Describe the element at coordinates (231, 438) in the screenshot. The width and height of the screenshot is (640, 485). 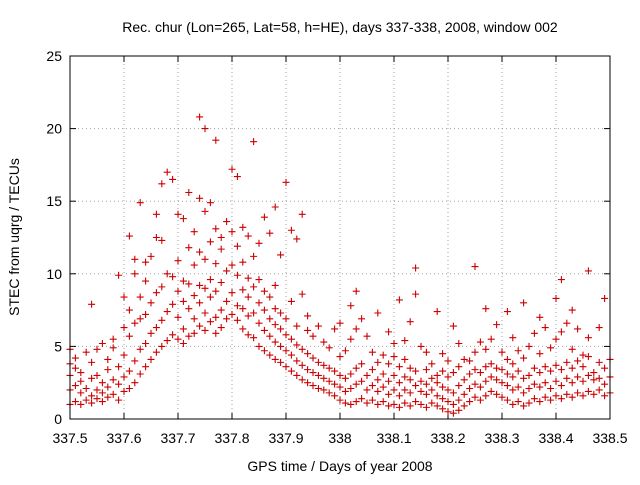
I see `x-tick-label: 337.8` at that location.